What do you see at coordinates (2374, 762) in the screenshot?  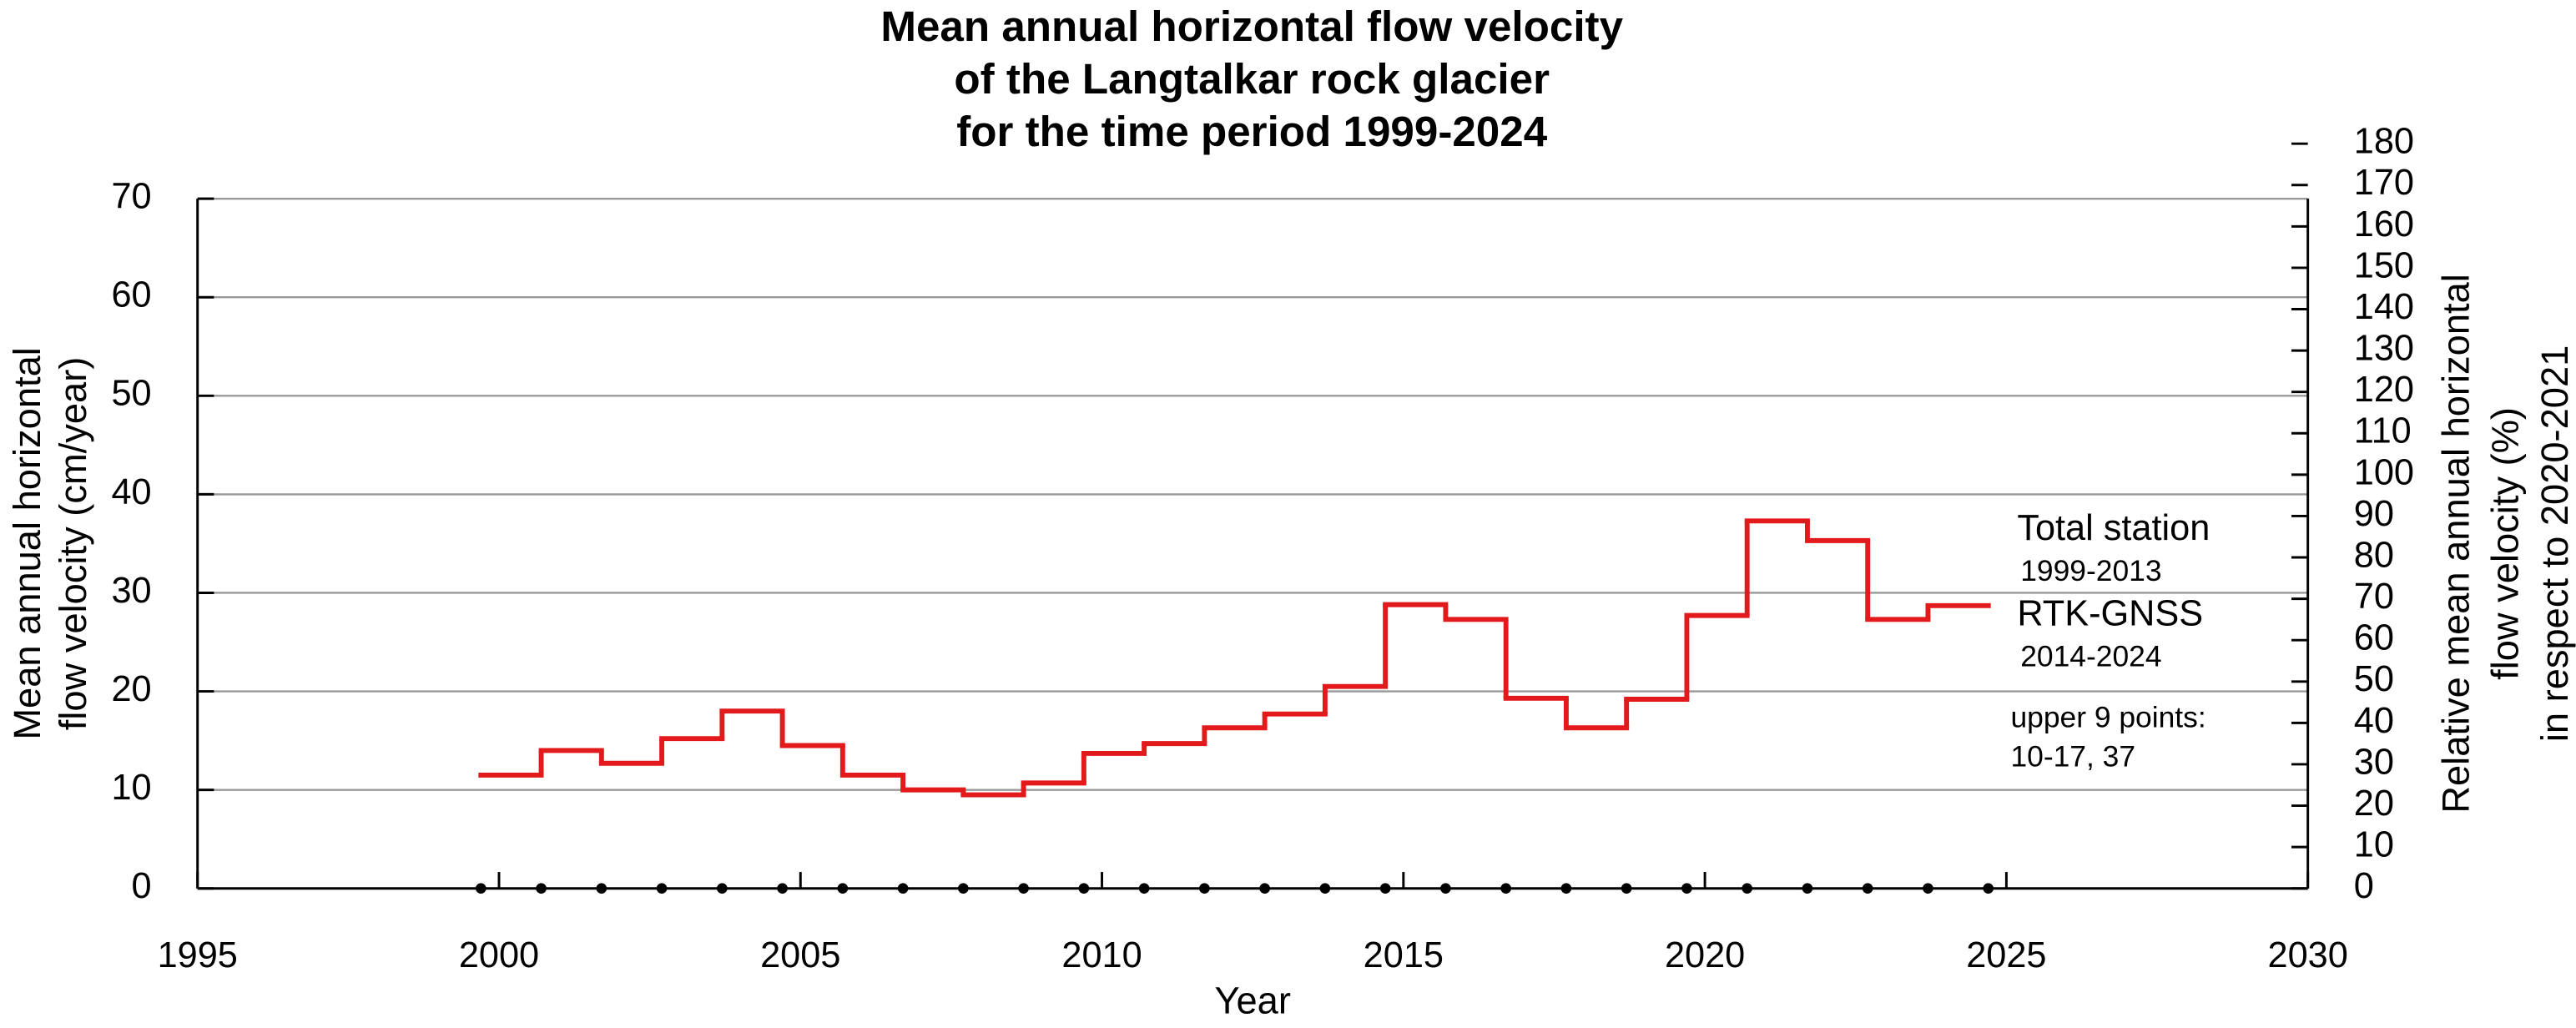 I see `y2-tick-label: 30` at bounding box center [2374, 762].